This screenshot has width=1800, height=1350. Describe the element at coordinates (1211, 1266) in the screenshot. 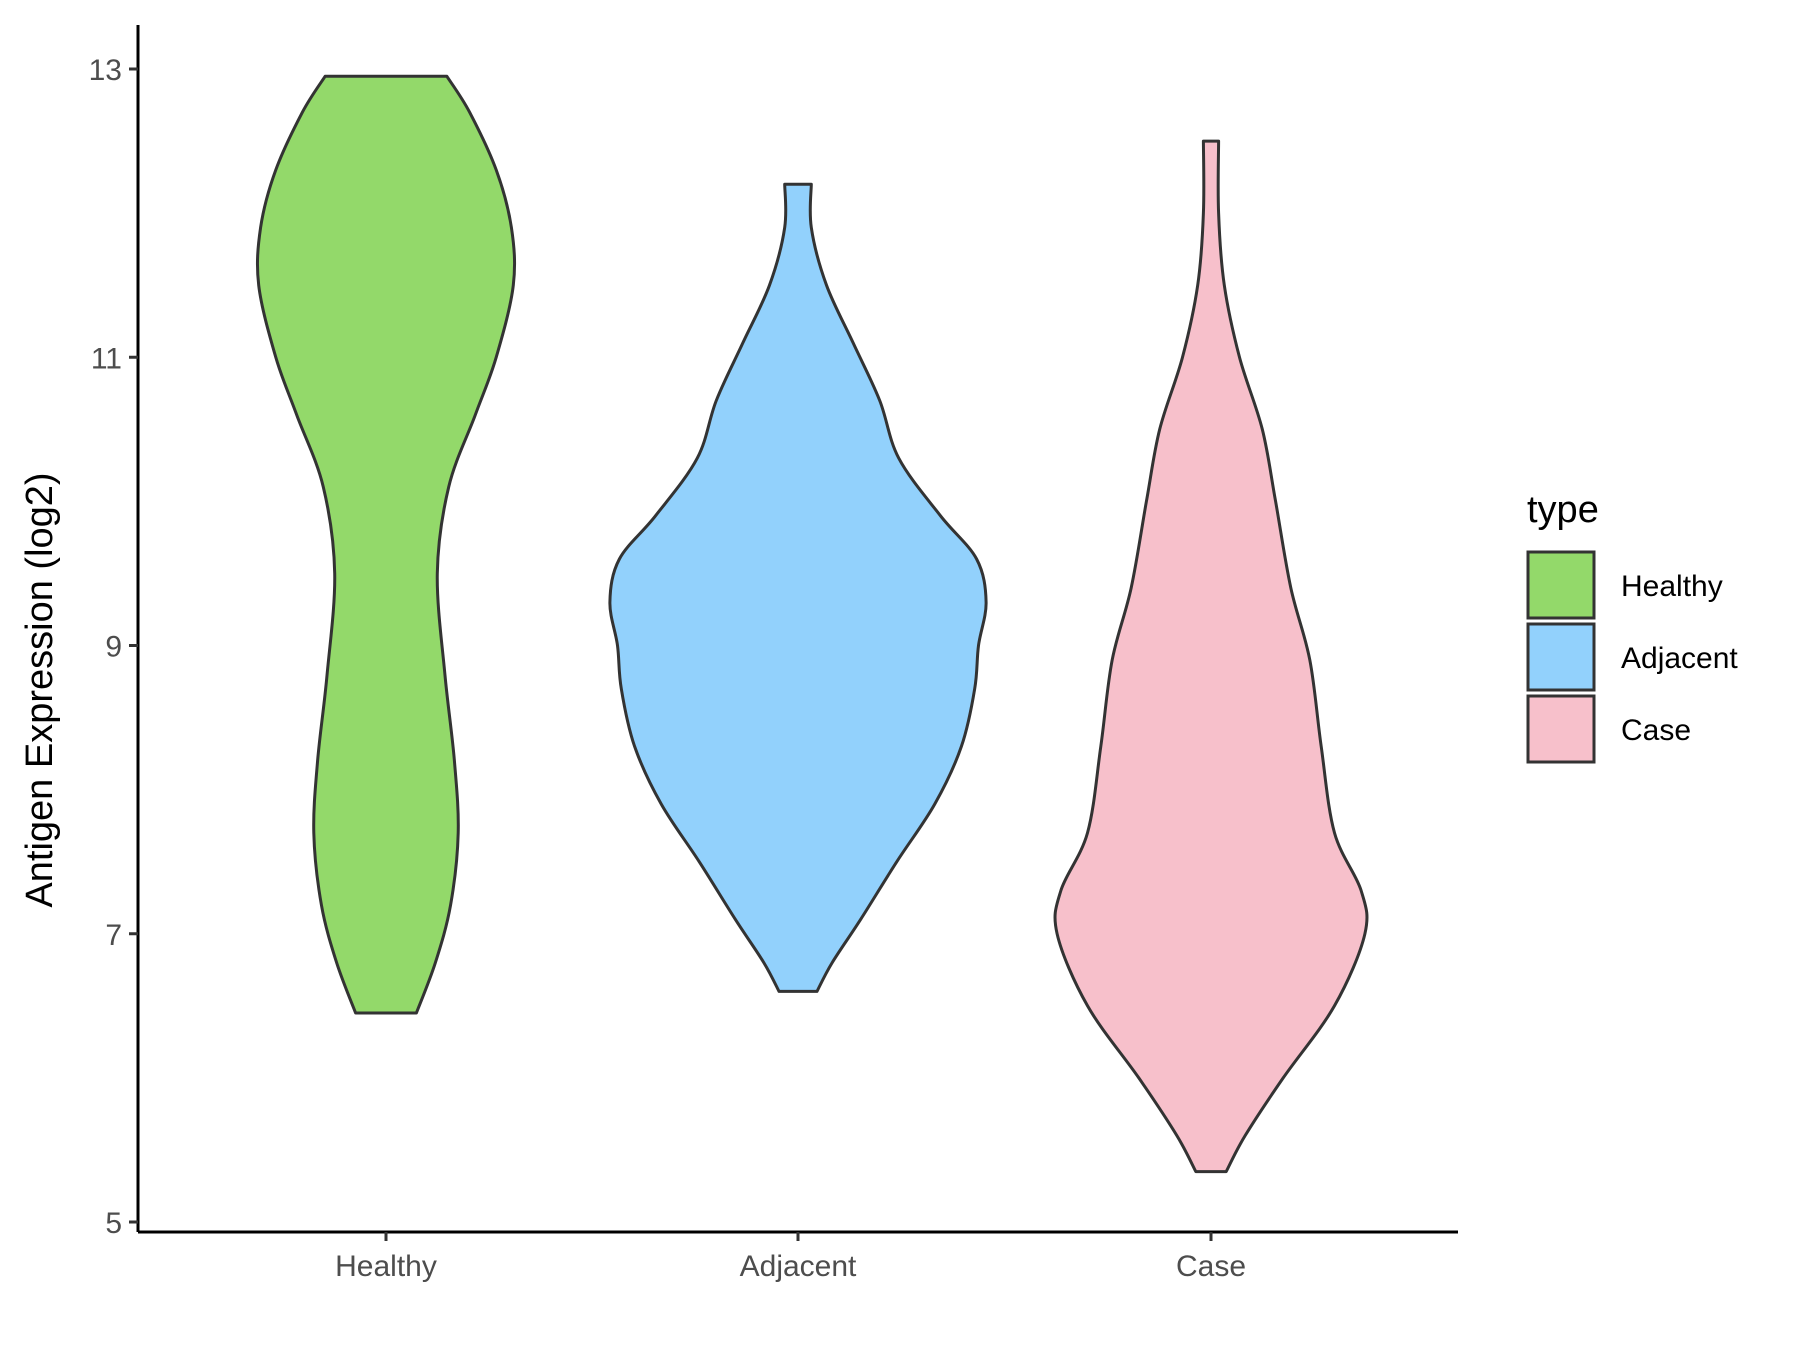

I see `x-tick-label: Case` at that location.